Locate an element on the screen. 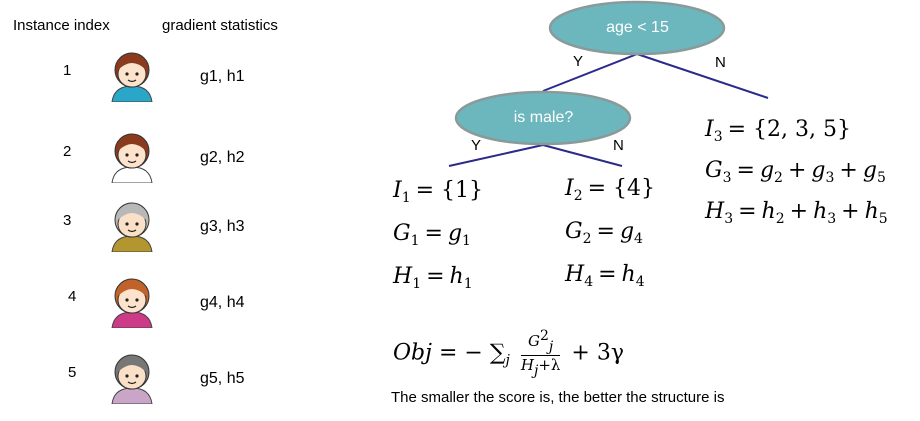  child-node-shape is located at coordinates (543, 118).